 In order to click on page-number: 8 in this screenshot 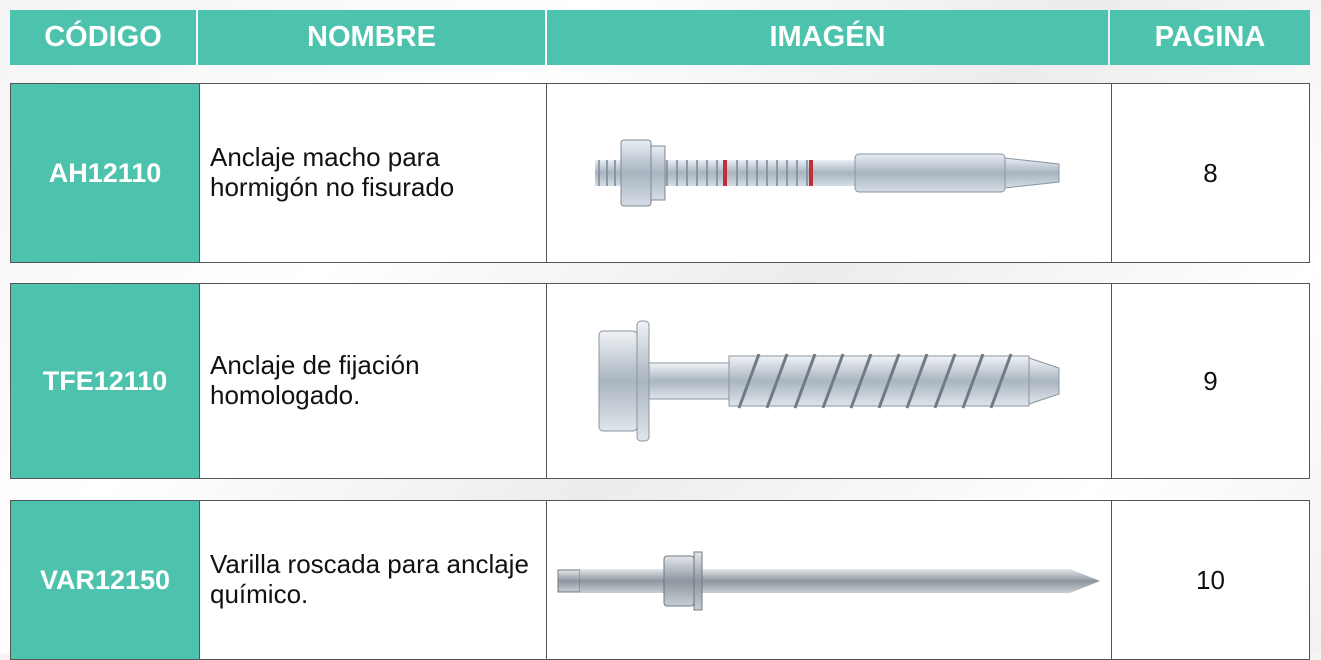, I will do `click(1210, 173)`.